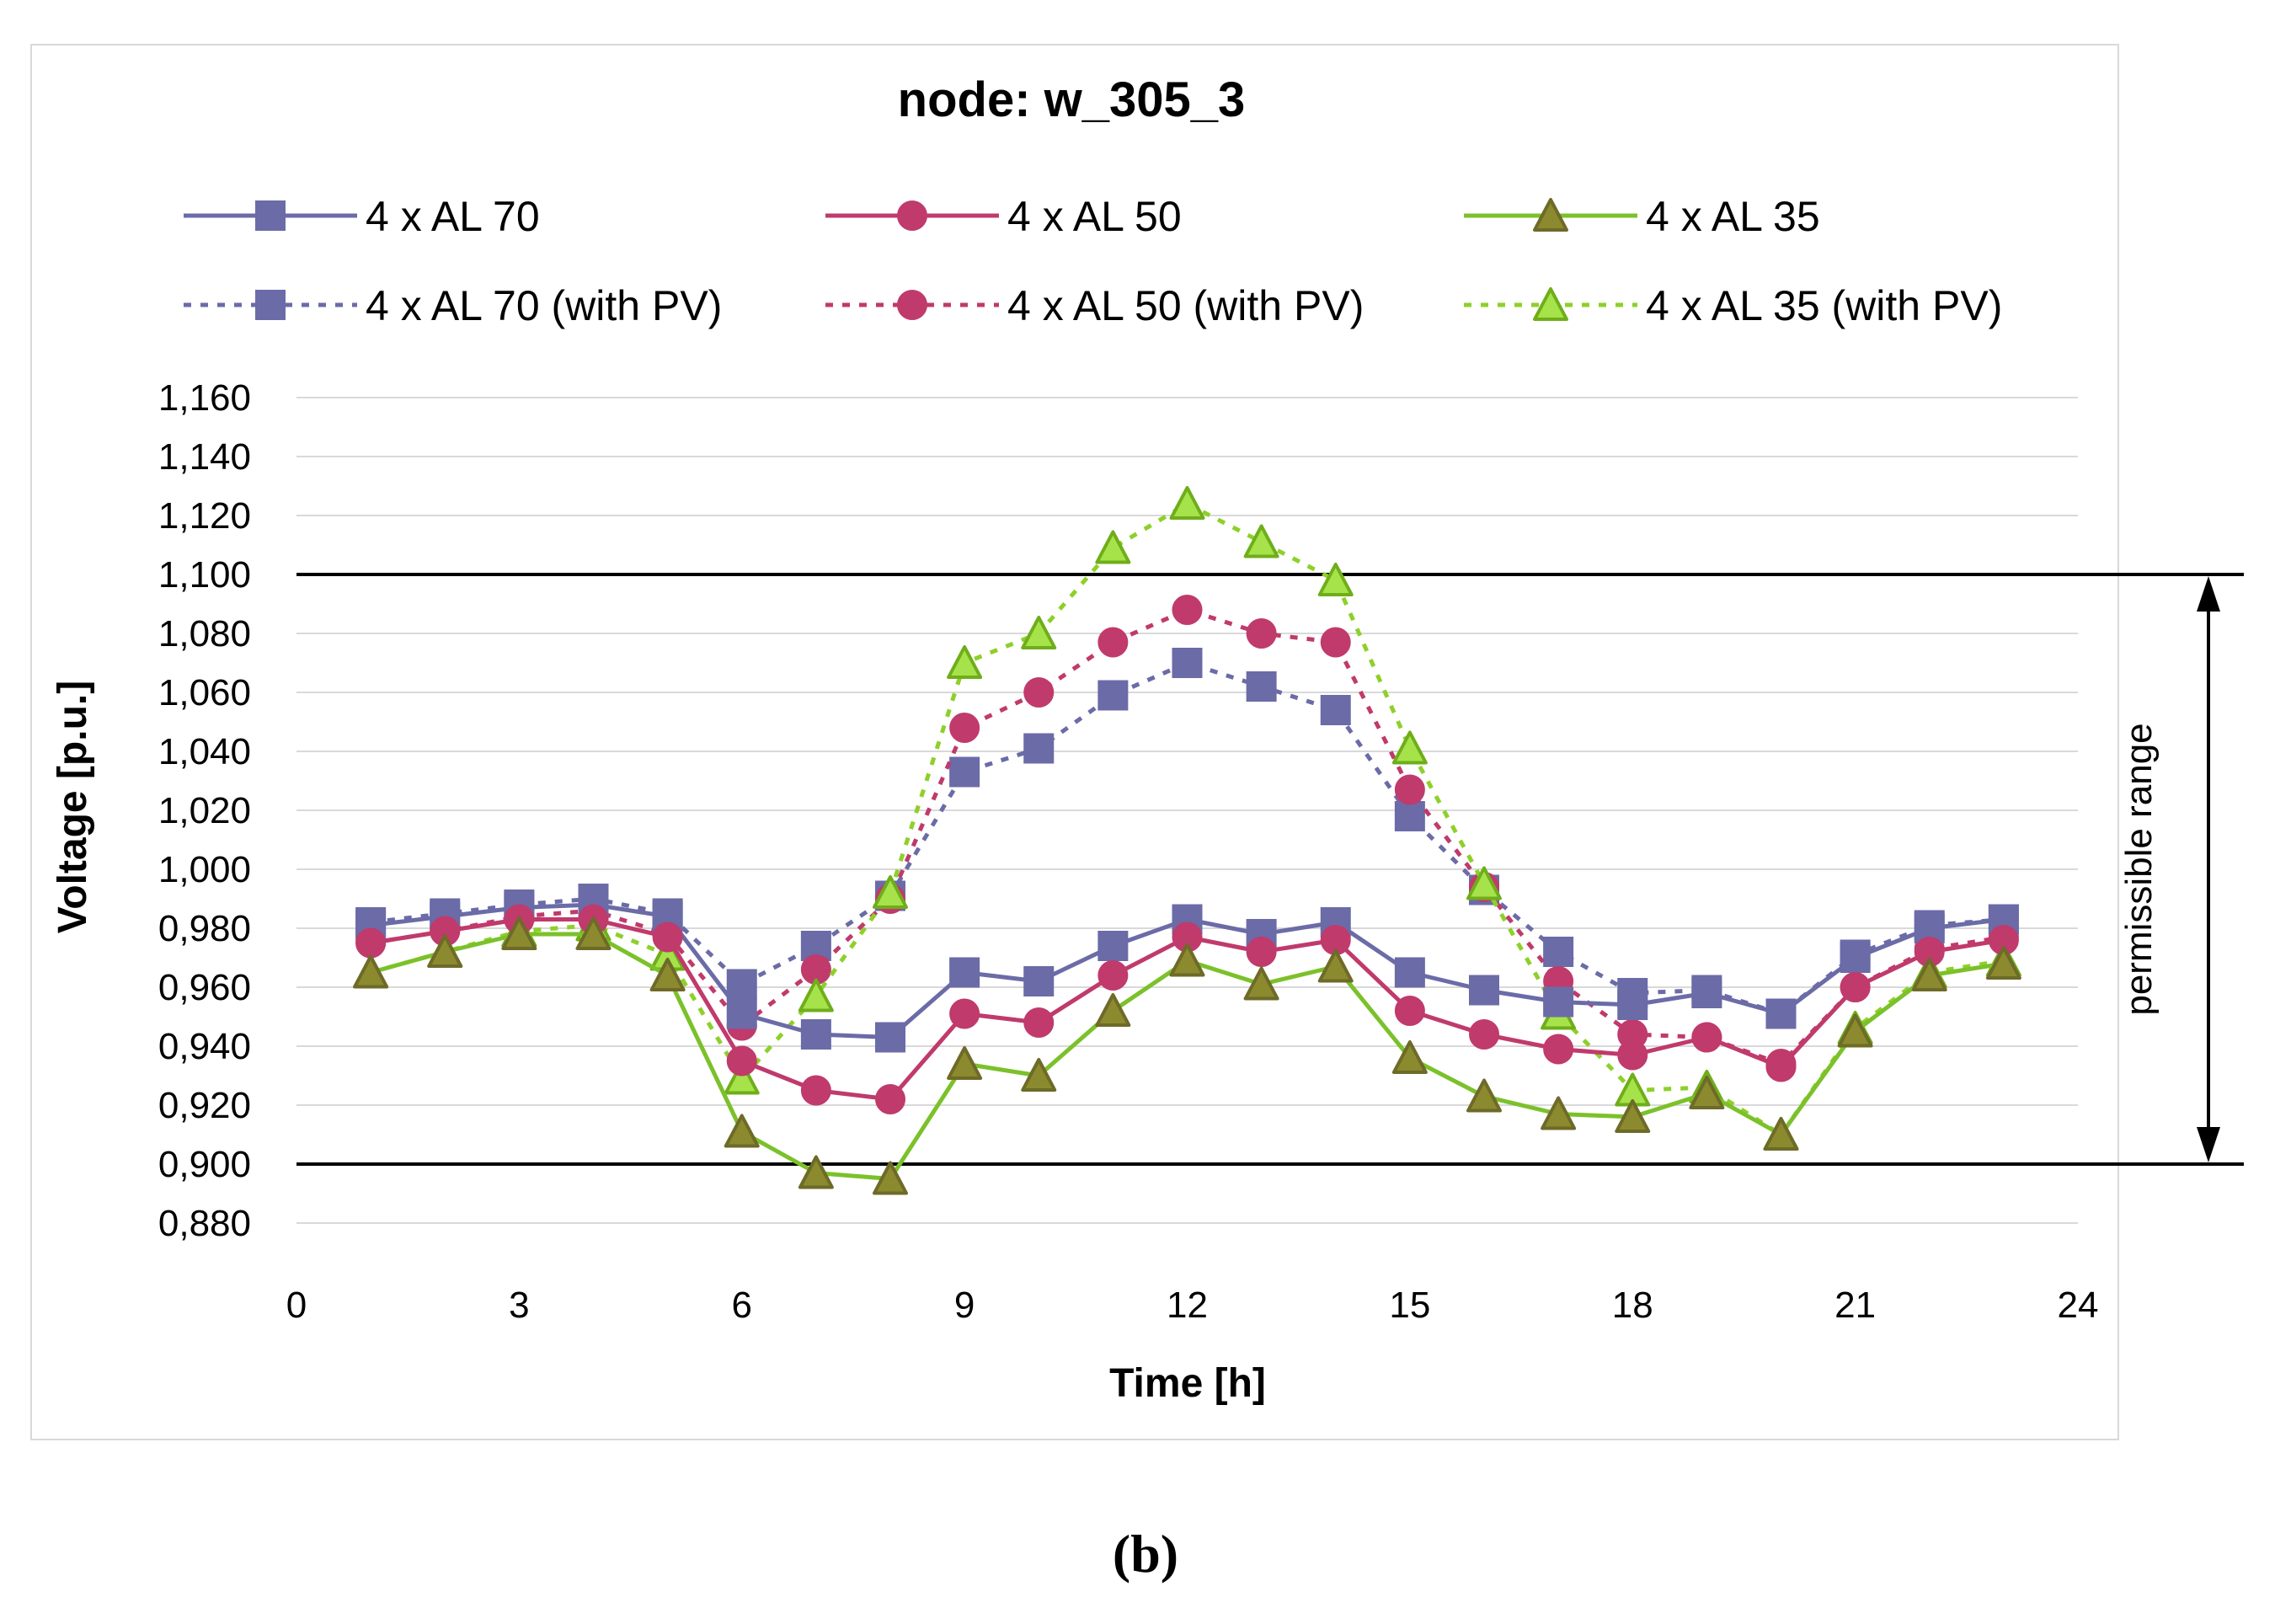 The height and width of the screenshot is (1624, 2291). What do you see at coordinates (2139, 869) in the screenshot?
I see `permissible-range-label: permissible range` at bounding box center [2139, 869].